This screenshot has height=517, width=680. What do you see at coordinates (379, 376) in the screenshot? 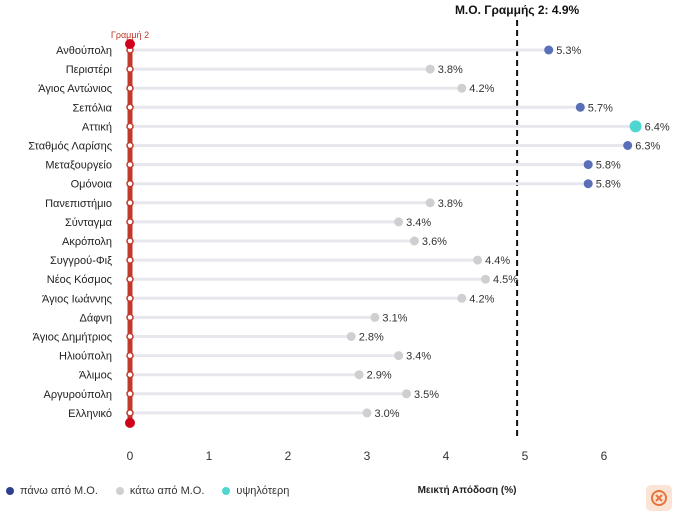
I see `value-label-18: 2.9%` at bounding box center [379, 376].